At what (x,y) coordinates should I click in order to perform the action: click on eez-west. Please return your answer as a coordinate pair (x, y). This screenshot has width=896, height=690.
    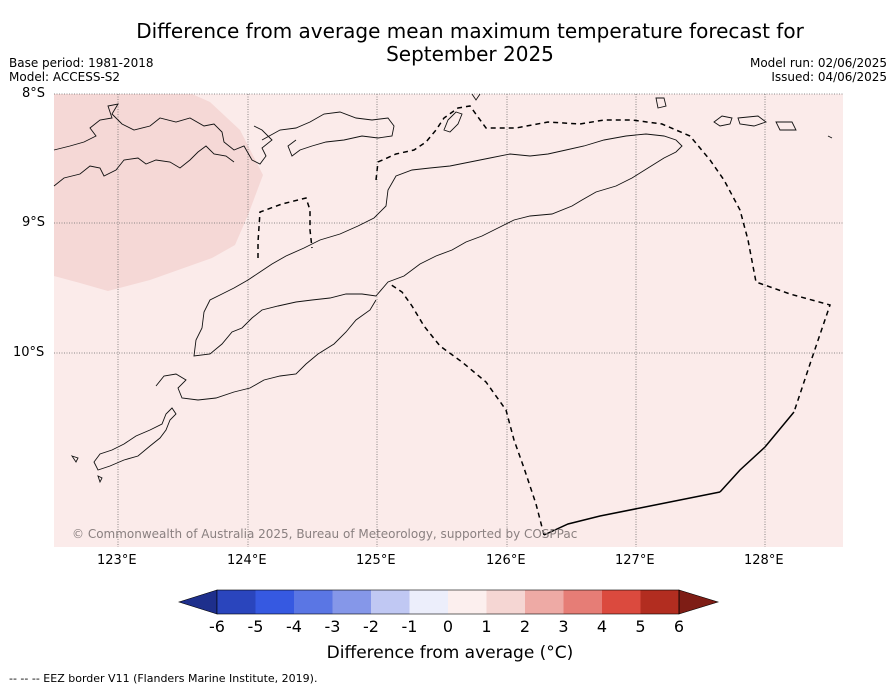
    Looking at the image, I should click on (467, 409).